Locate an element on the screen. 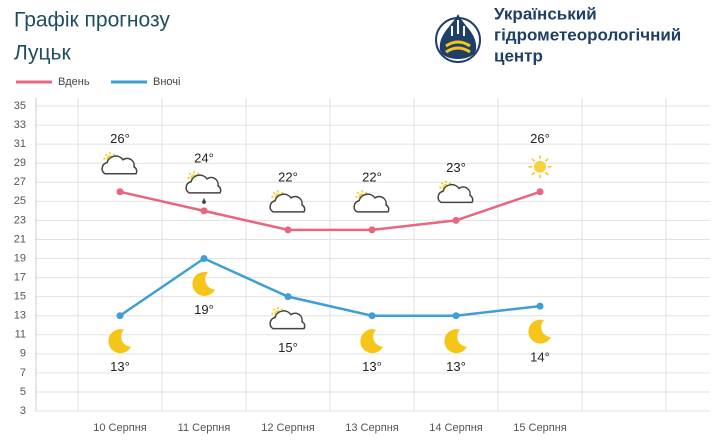 The height and width of the screenshot is (448, 720). logo is located at coordinates (458, 38).